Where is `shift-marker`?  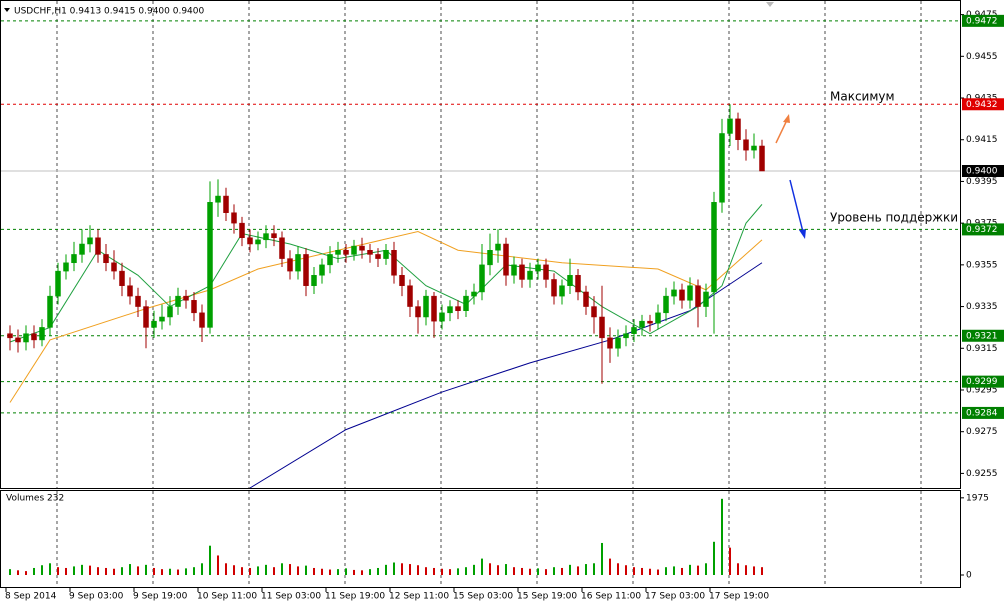 shift-marker is located at coordinates (770, 4).